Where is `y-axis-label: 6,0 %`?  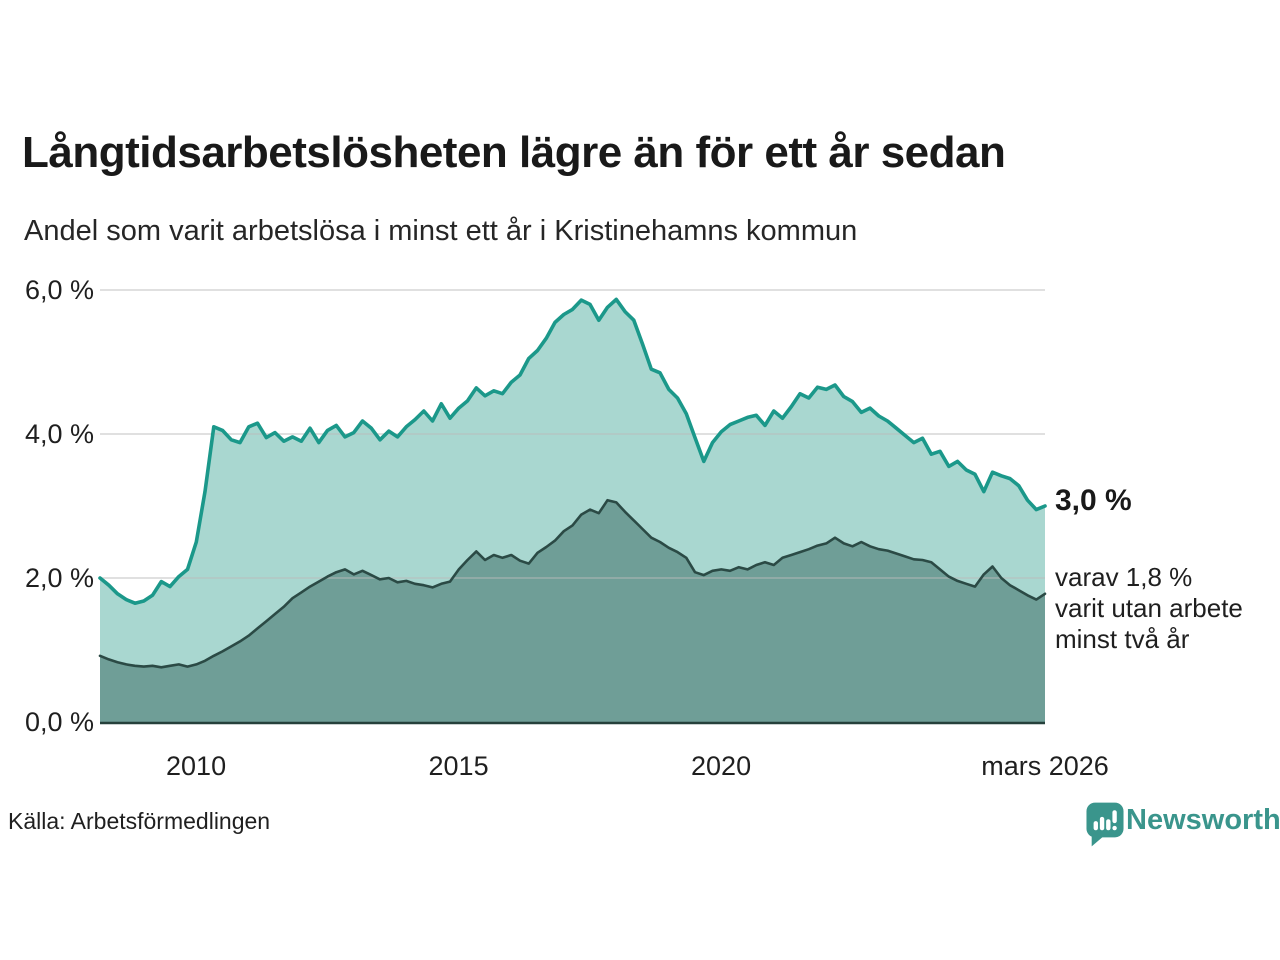 y-axis-label: 6,0 % is located at coordinates (59, 290).